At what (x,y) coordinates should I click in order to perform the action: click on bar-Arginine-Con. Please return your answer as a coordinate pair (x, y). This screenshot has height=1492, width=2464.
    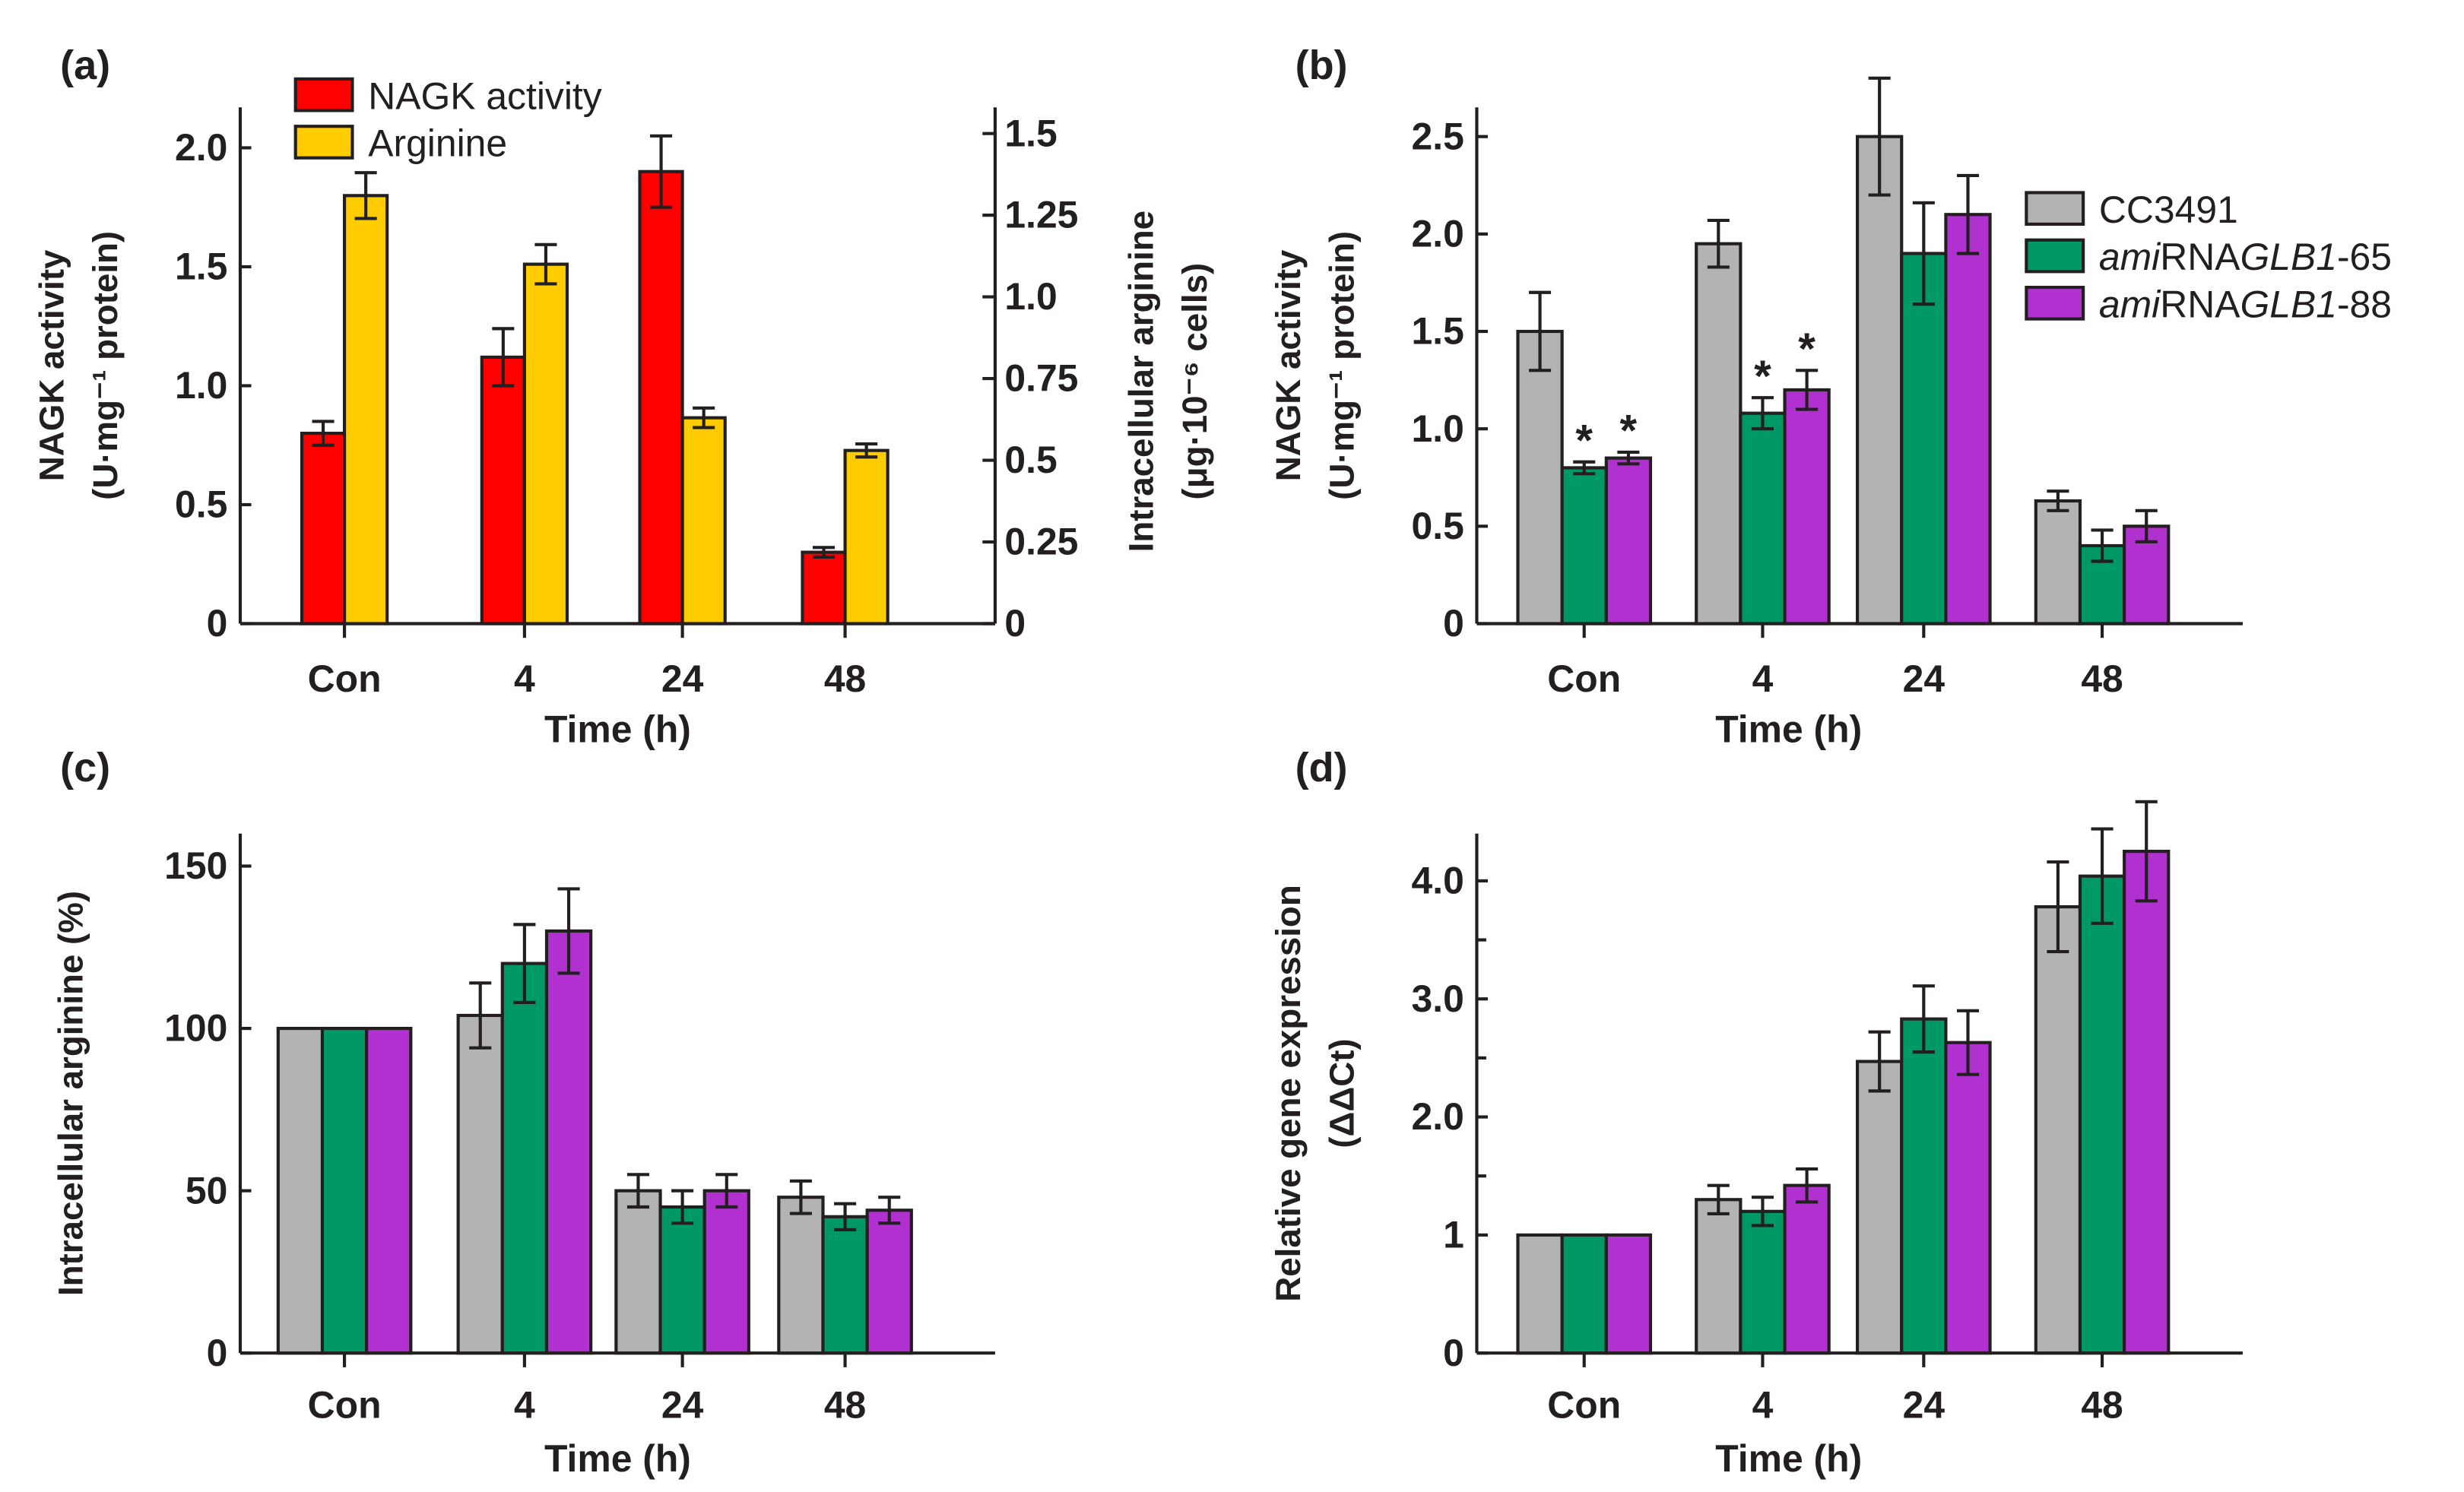
    Looking at the image, I should click on (366, 410).